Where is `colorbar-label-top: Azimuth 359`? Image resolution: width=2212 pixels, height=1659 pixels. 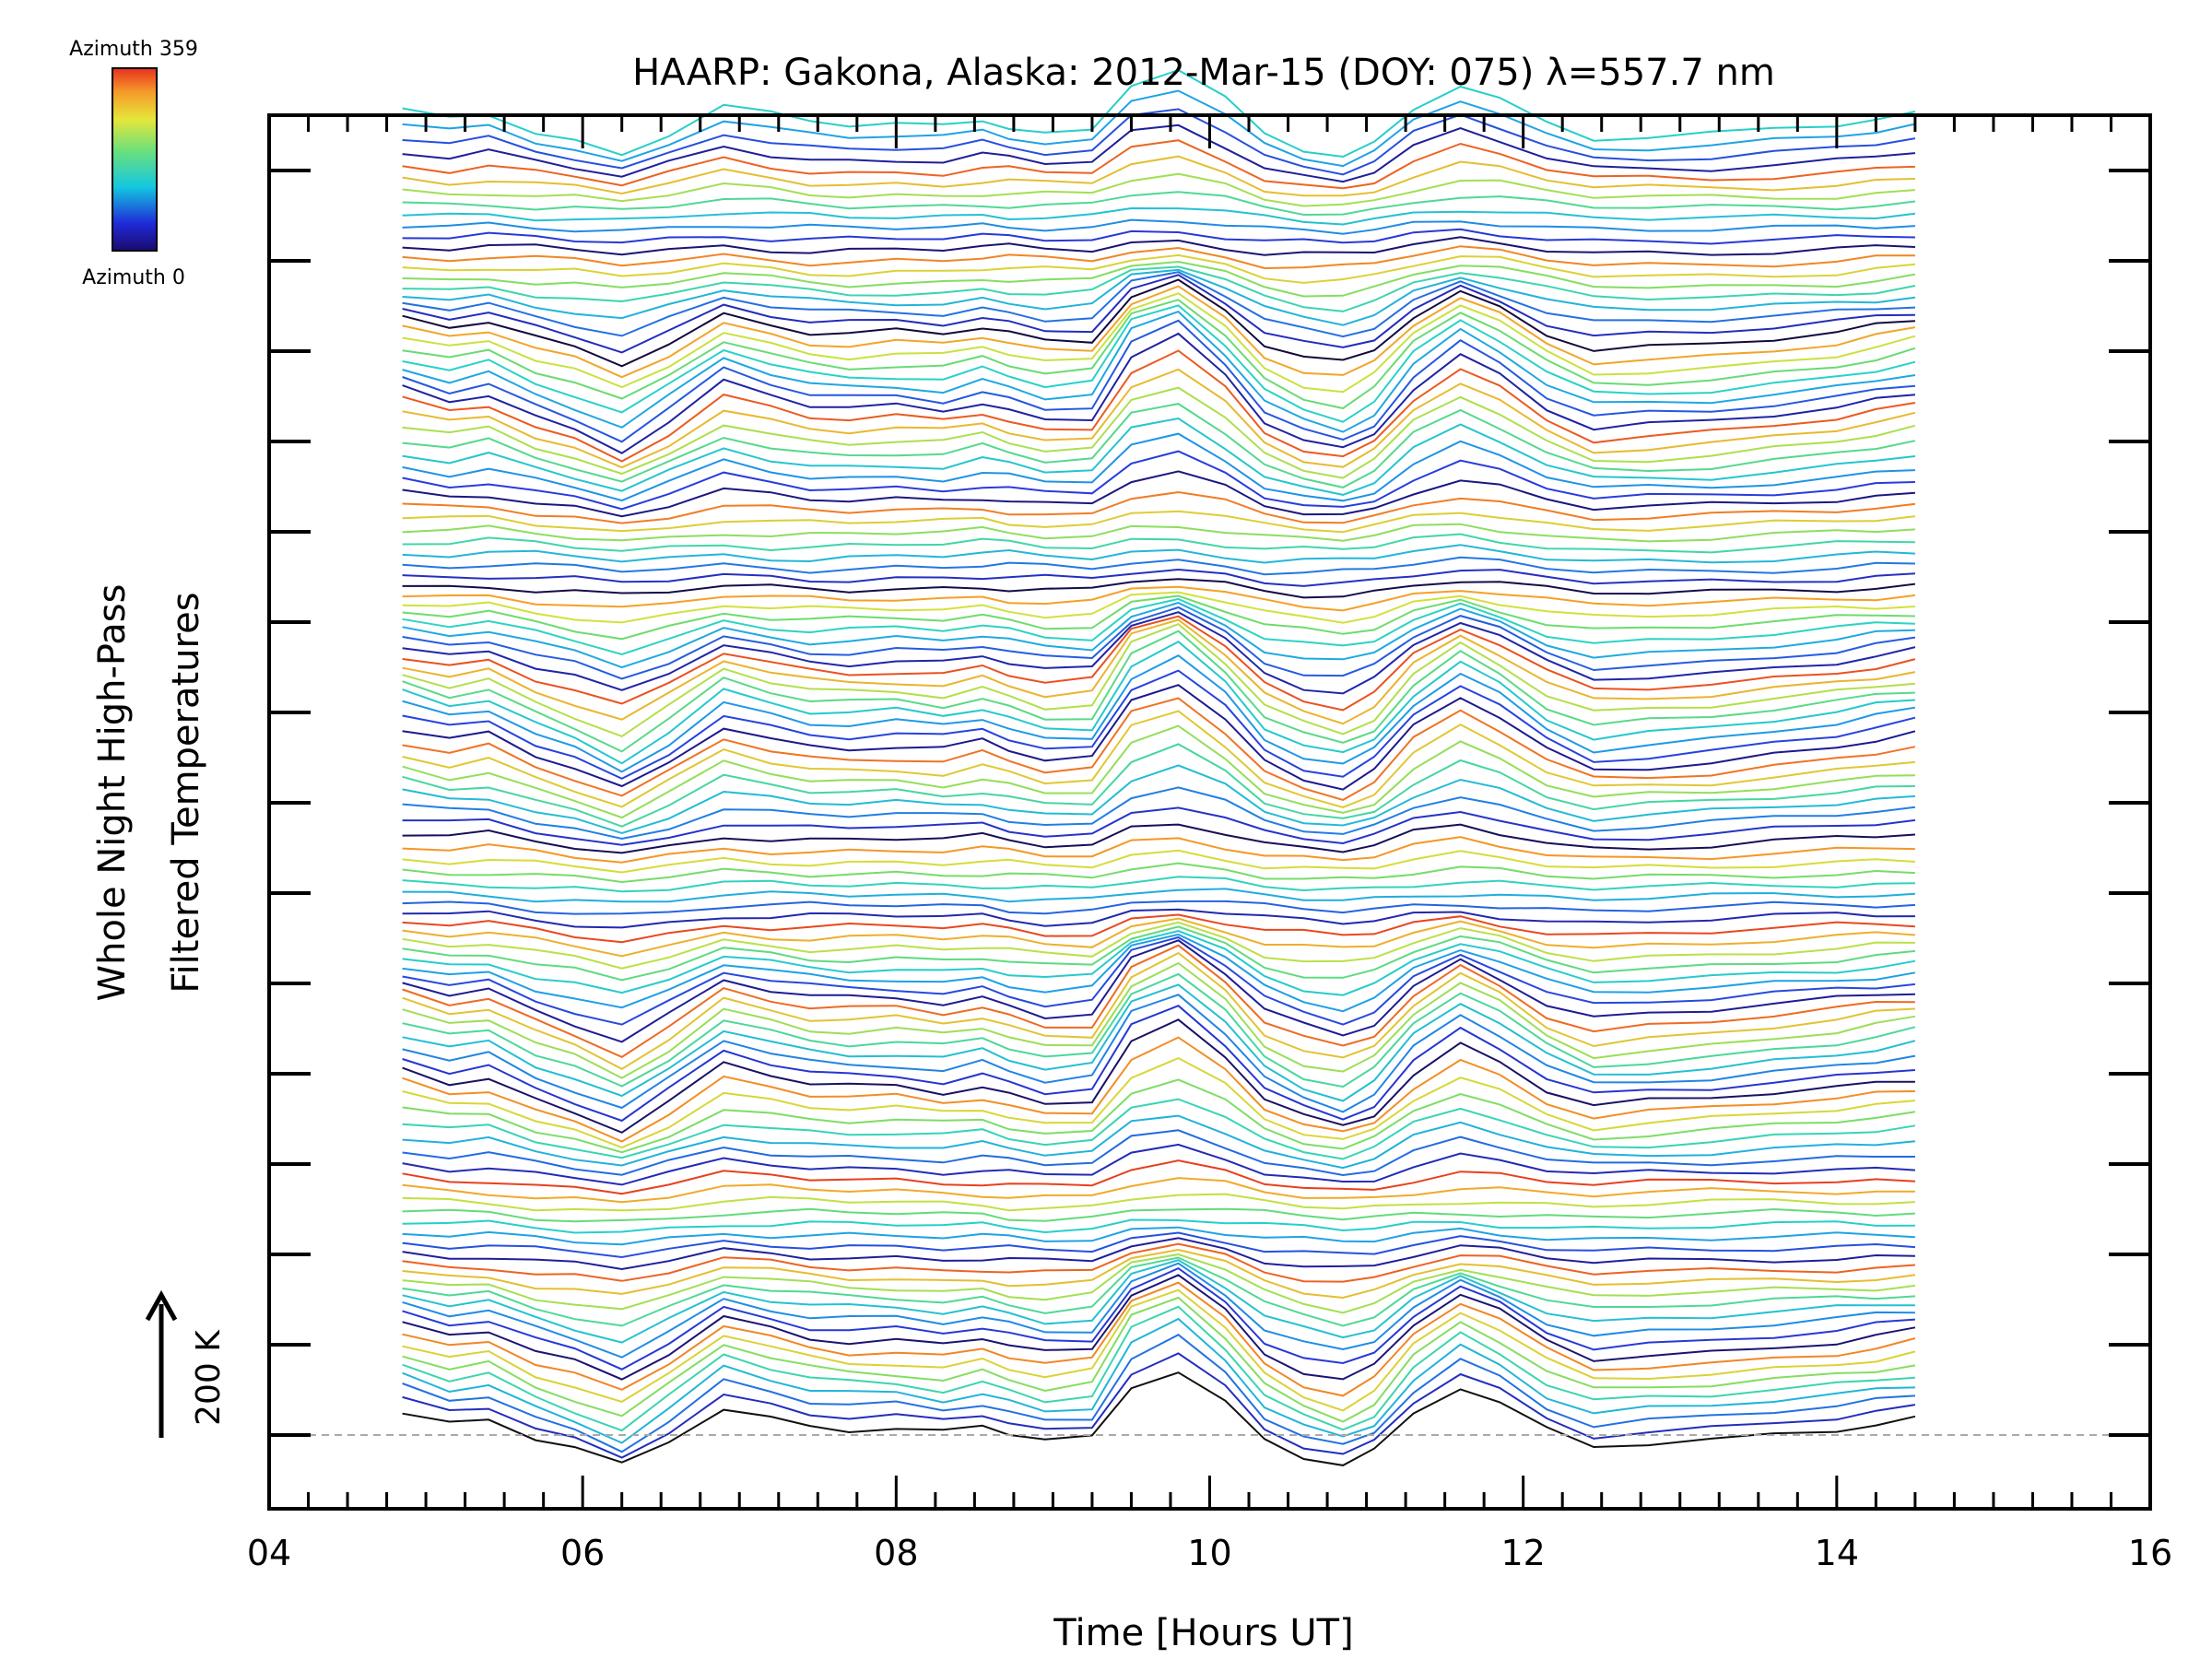 colorbar-label-top: Azimuth 359 is located at coordinates (133, 49).